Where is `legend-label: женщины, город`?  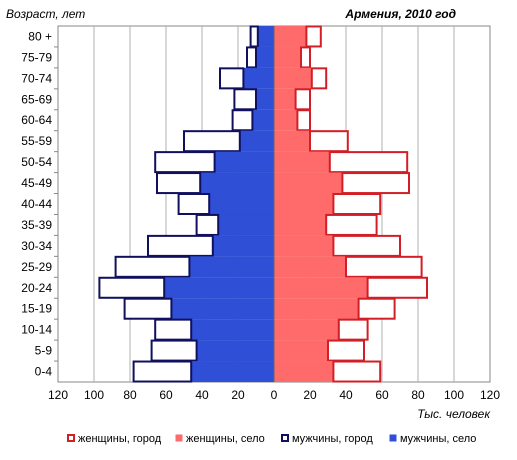
legend-label: женщины, город is located at coordinates (120, 439).